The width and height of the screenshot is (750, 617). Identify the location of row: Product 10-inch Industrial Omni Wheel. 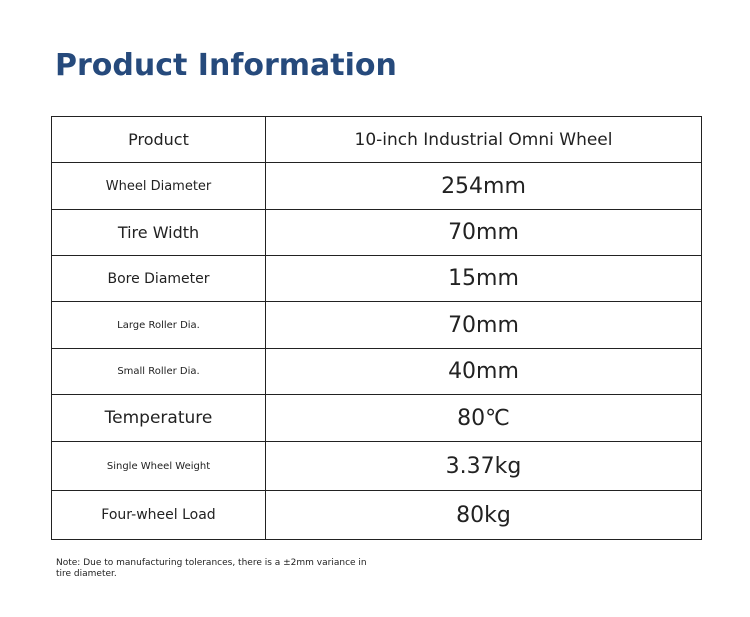
(376, 139).